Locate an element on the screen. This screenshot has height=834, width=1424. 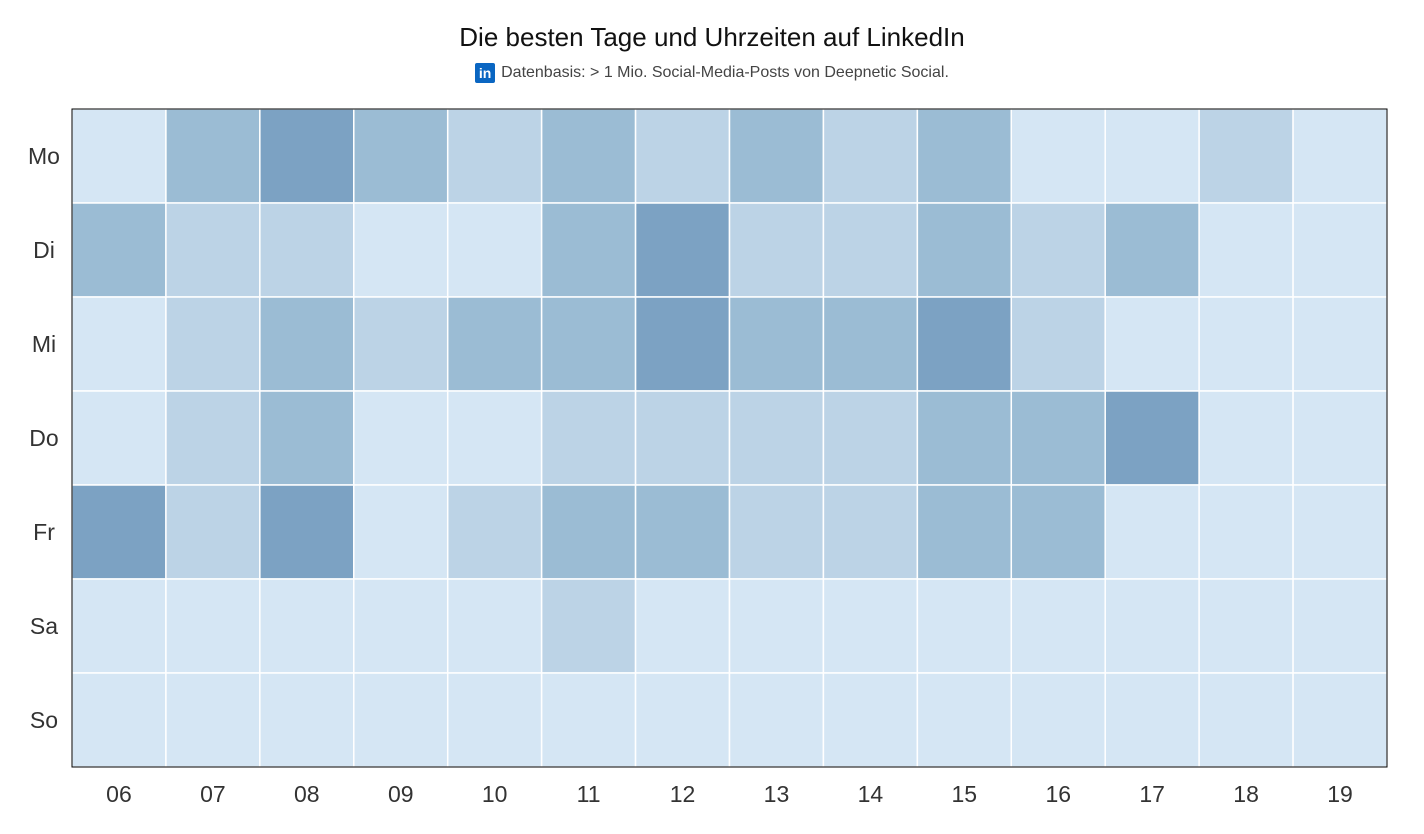
y-tick-label: So is located at coordinates (44, 720).